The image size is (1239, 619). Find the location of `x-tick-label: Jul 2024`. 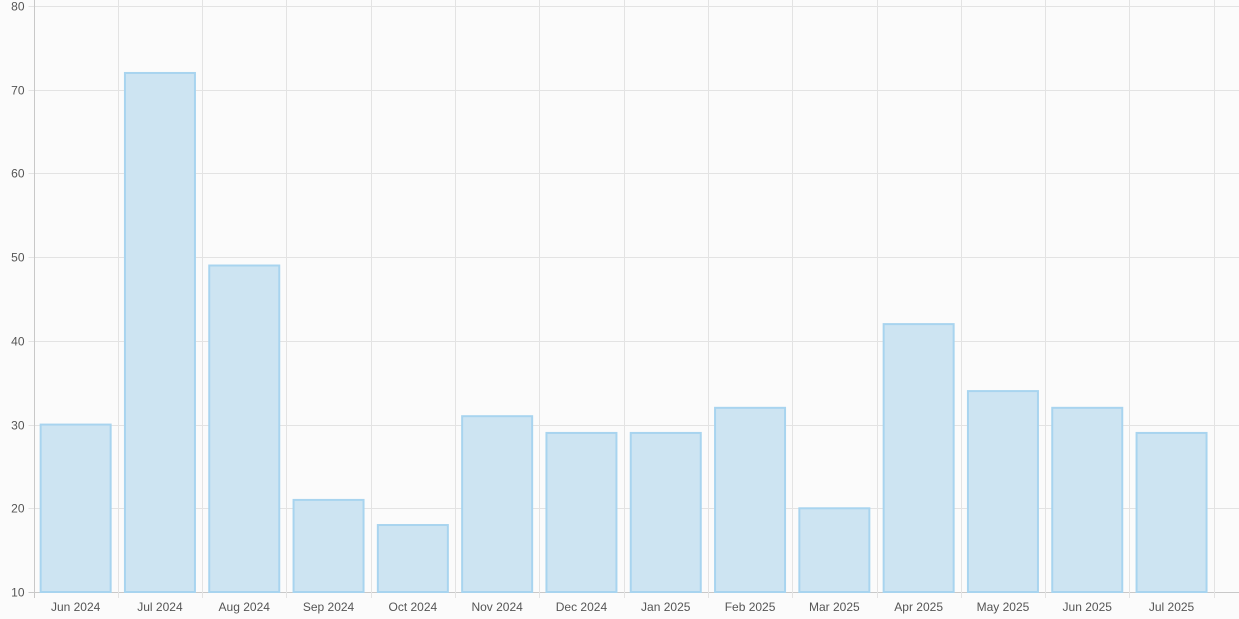

x-tick-label: Jul 2024 is located at coordinates (160, 607).